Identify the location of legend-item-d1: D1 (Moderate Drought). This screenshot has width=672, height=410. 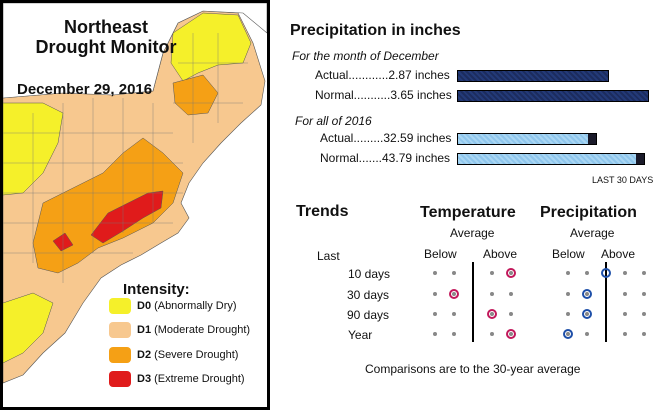
(179, 330).